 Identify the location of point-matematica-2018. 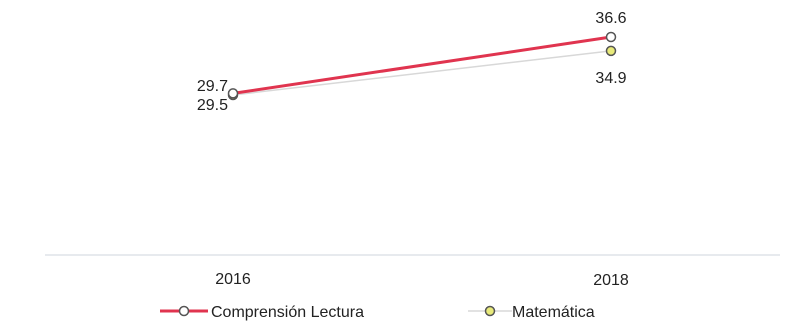
(611, 51).